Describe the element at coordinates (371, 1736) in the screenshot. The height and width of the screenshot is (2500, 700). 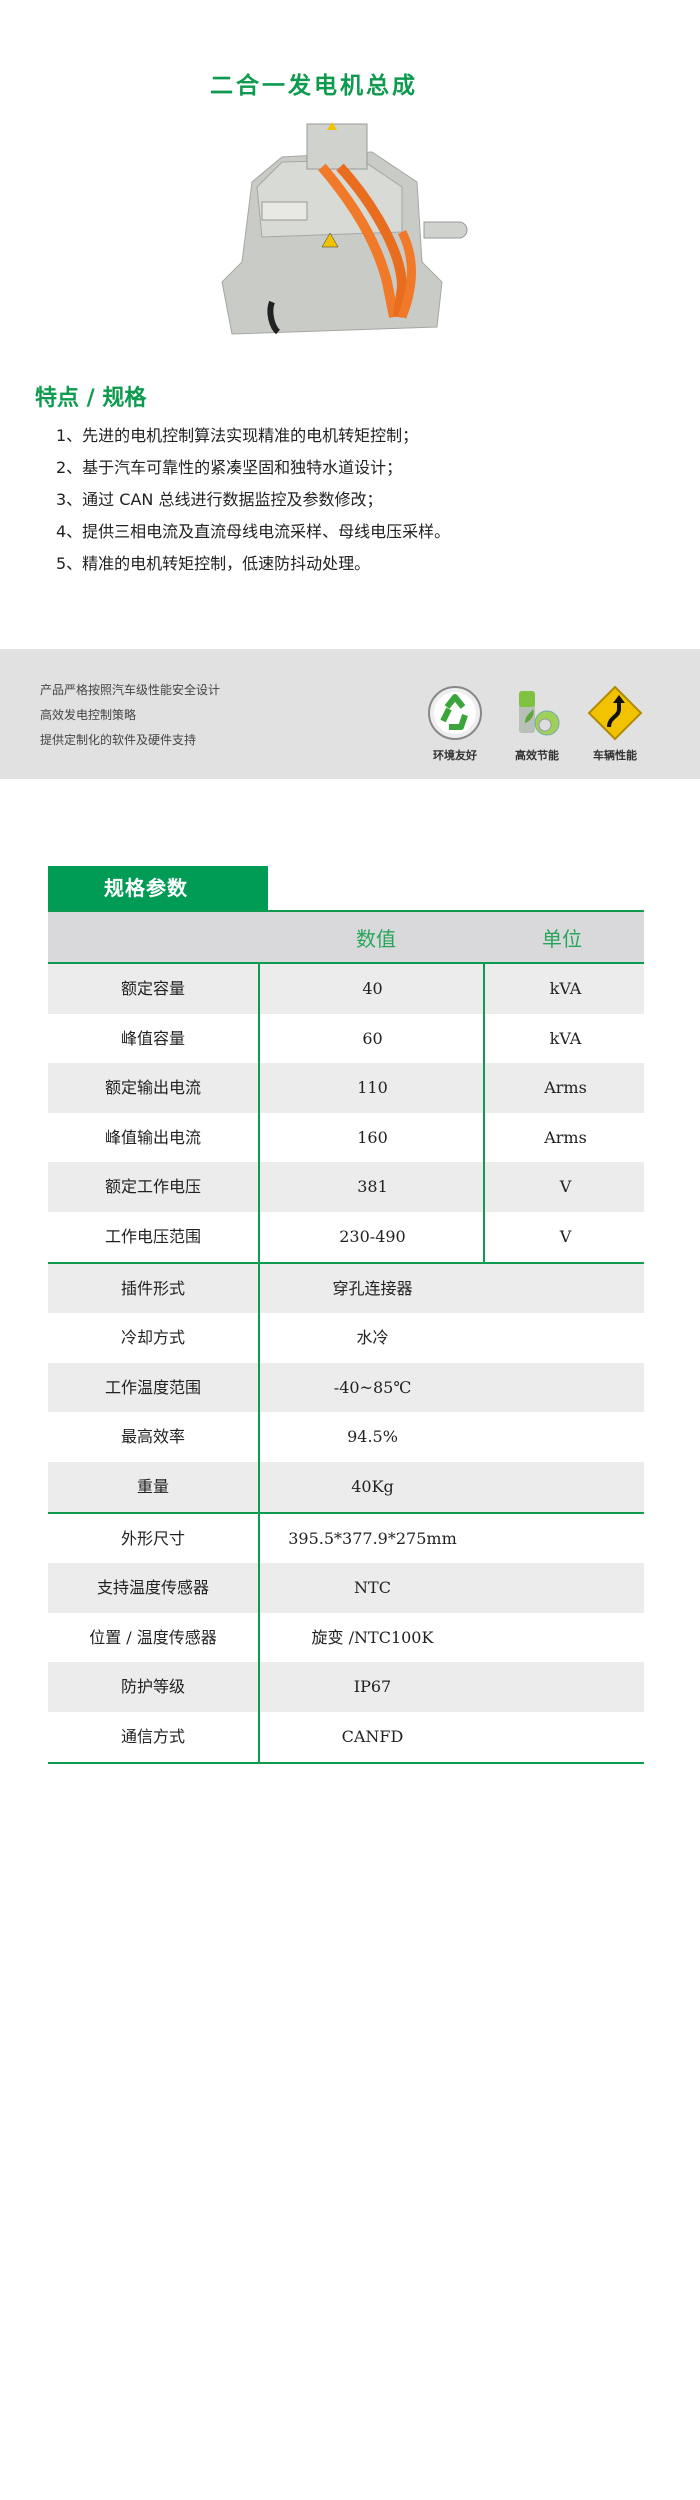
I see `spec-value: CANFD` at that location.